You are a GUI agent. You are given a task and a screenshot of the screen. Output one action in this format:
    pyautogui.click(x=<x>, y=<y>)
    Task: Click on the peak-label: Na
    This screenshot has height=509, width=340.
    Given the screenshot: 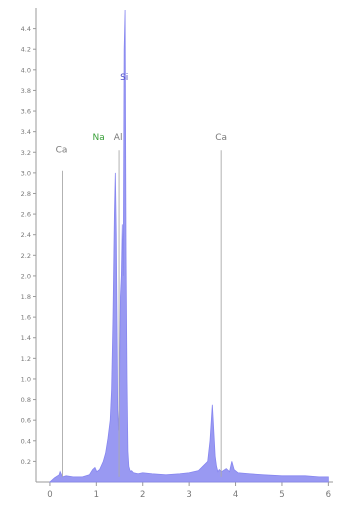 What is the action you would take?
    pyautogui.click(x=99, y=138)
    